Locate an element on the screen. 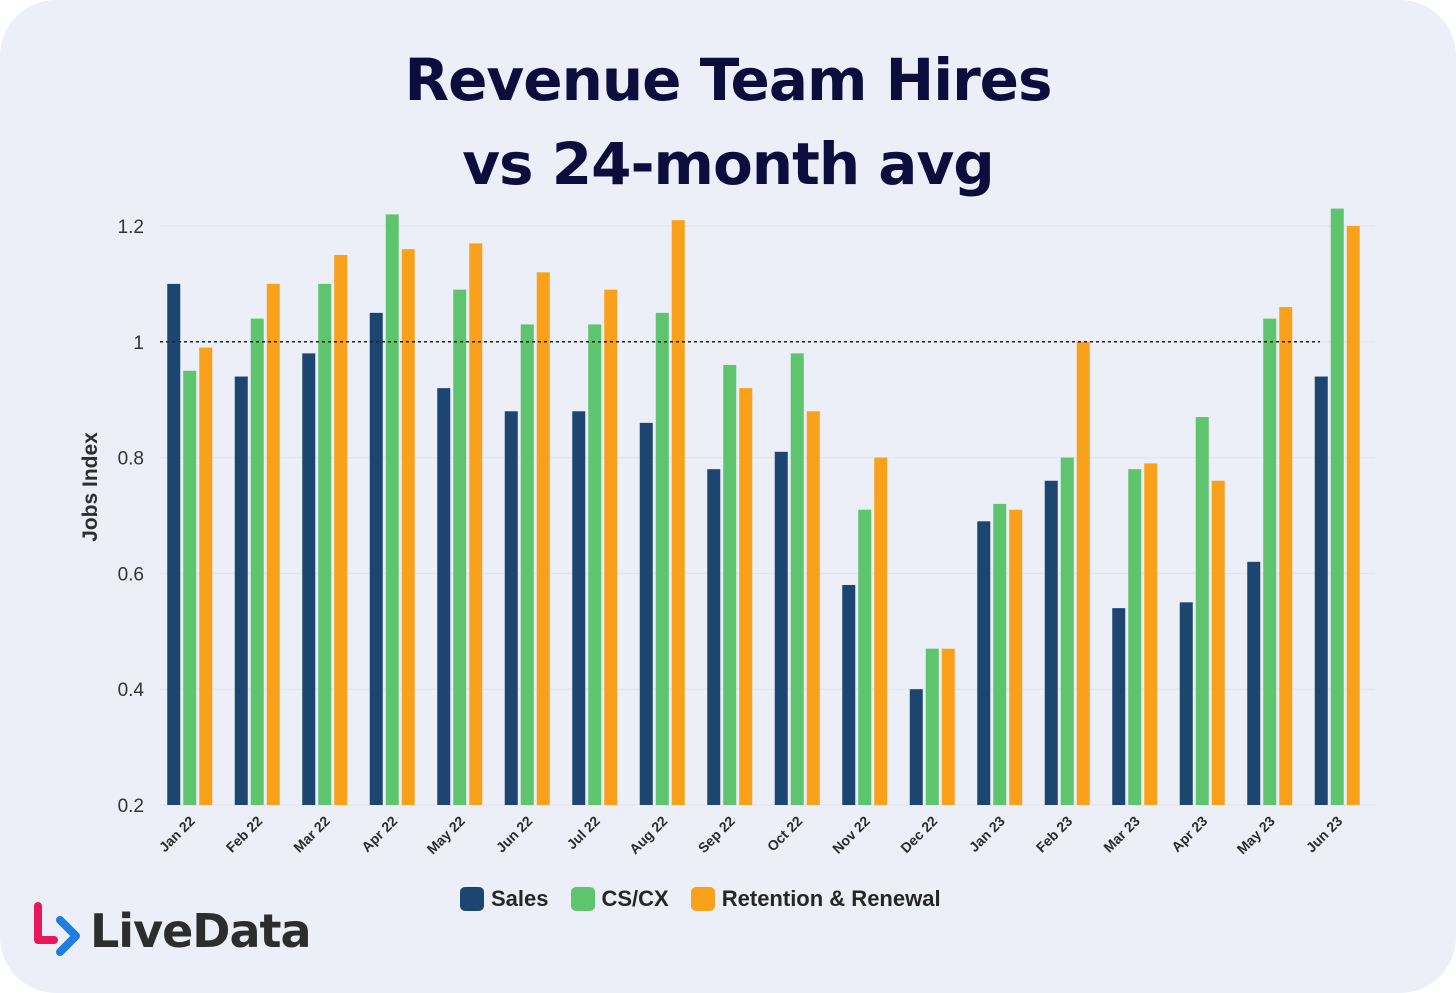 The width and height of the screenshot is (1456, 993). legend-item-cscx: CS/CX is located at coordinates (619, 899).